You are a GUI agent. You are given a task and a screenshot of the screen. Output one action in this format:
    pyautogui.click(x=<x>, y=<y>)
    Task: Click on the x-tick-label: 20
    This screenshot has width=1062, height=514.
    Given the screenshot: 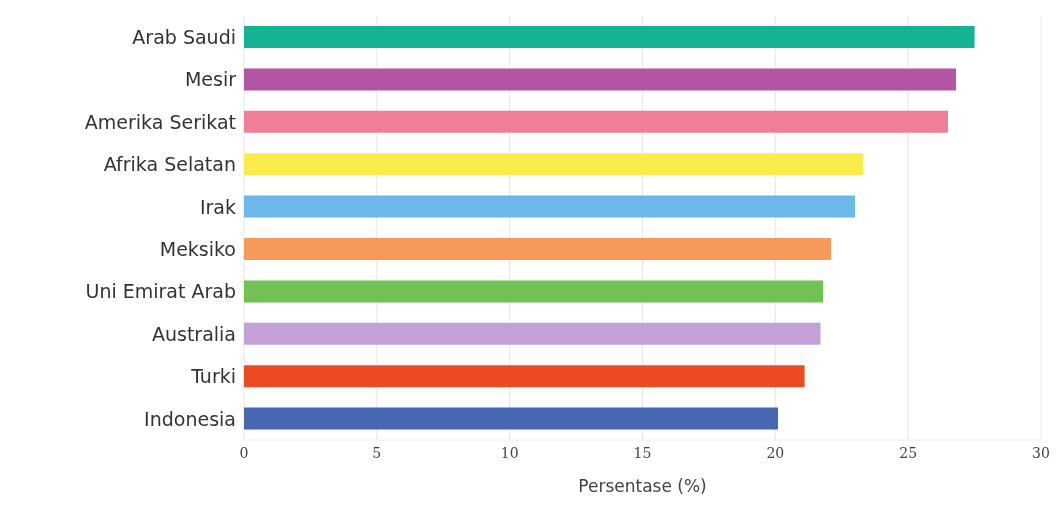 What is the action you would take?
    pyautogui.click(x=775, y=452)
    